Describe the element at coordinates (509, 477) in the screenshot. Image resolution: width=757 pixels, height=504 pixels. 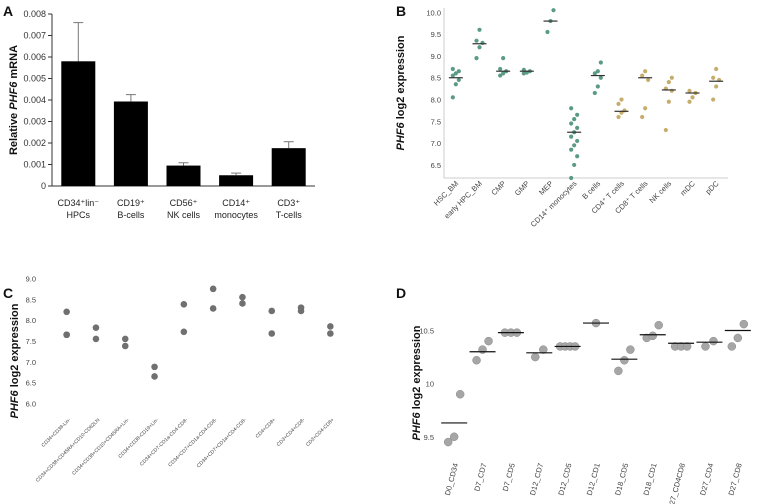
I see `x-category-label: D7_CD5` at that location.